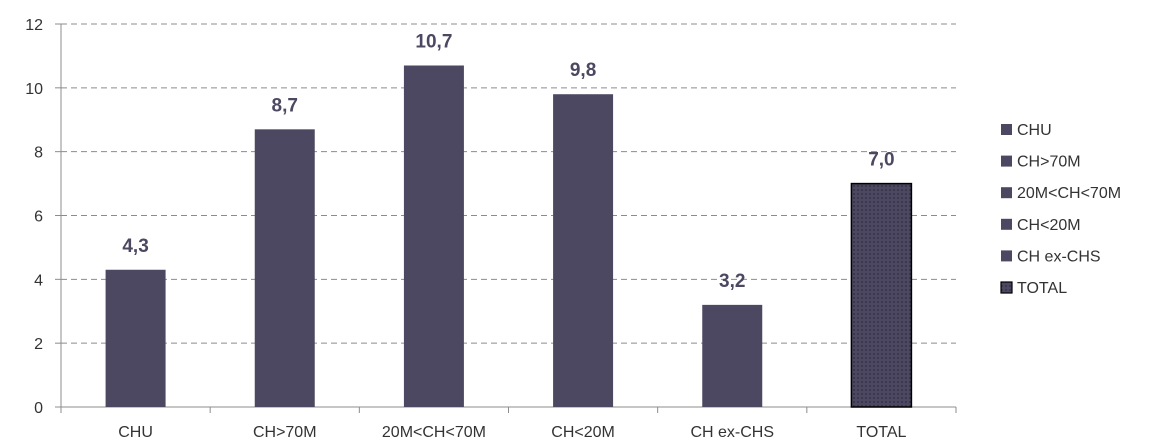 The width and height of the screenshot is (1156, 446). I want to click on category-label: CH ex-CHS, so click(732, 432).